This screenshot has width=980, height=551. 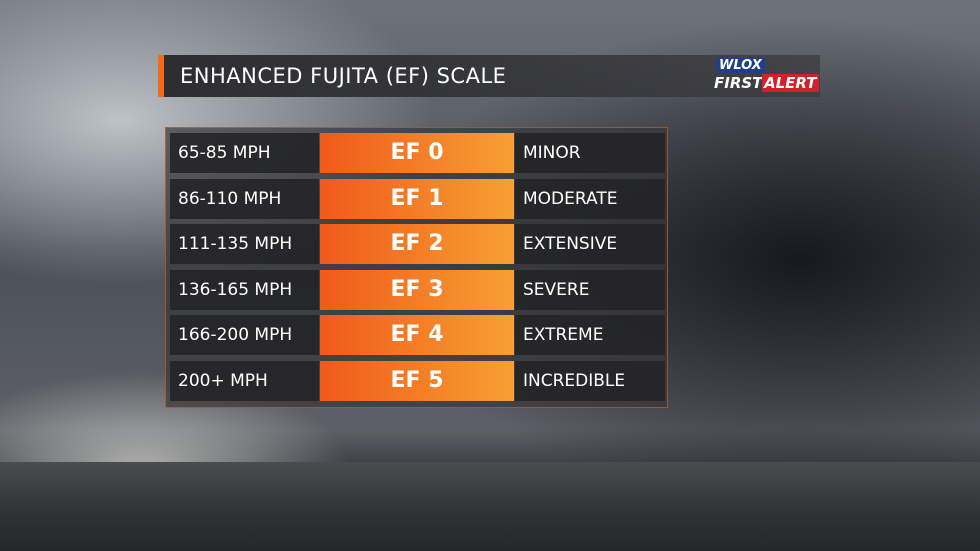 I want to click on damage: MINOR, so click(x=590, y=153).